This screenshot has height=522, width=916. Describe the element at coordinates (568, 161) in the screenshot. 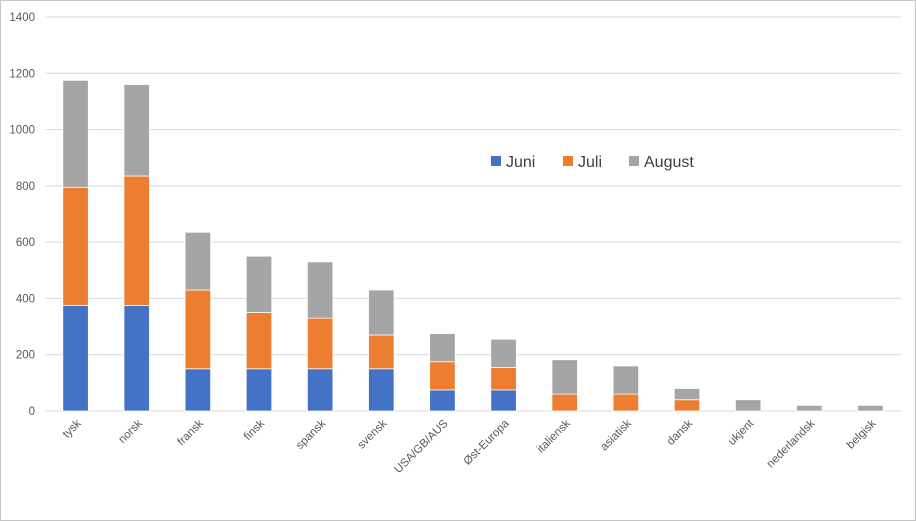

I see `legend-swatch-juli` at that location.